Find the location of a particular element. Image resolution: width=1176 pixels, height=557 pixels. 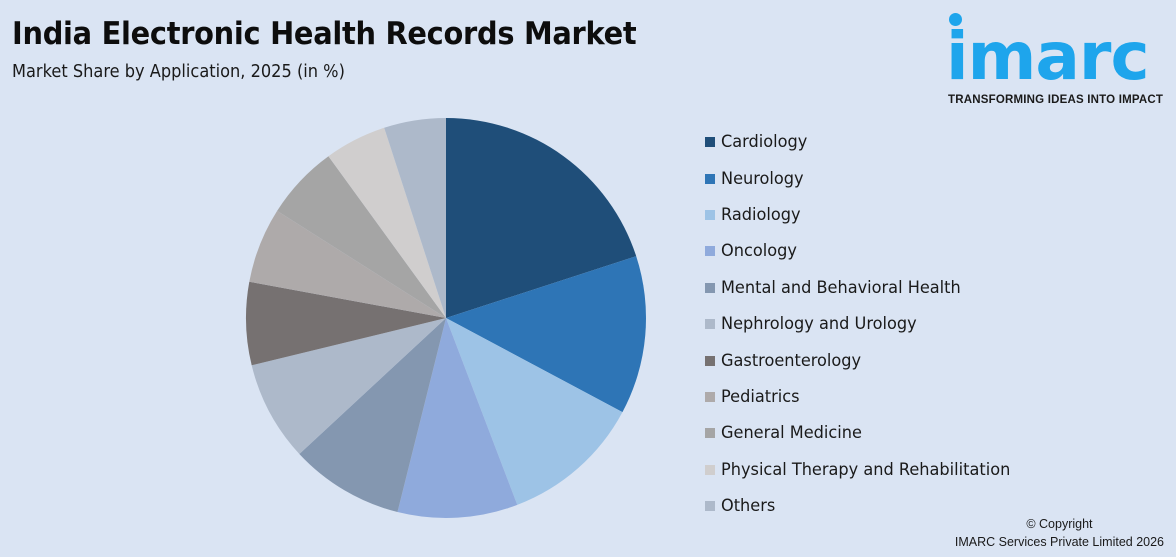

legend-label: Oncology is located at coordinates (759, 251).